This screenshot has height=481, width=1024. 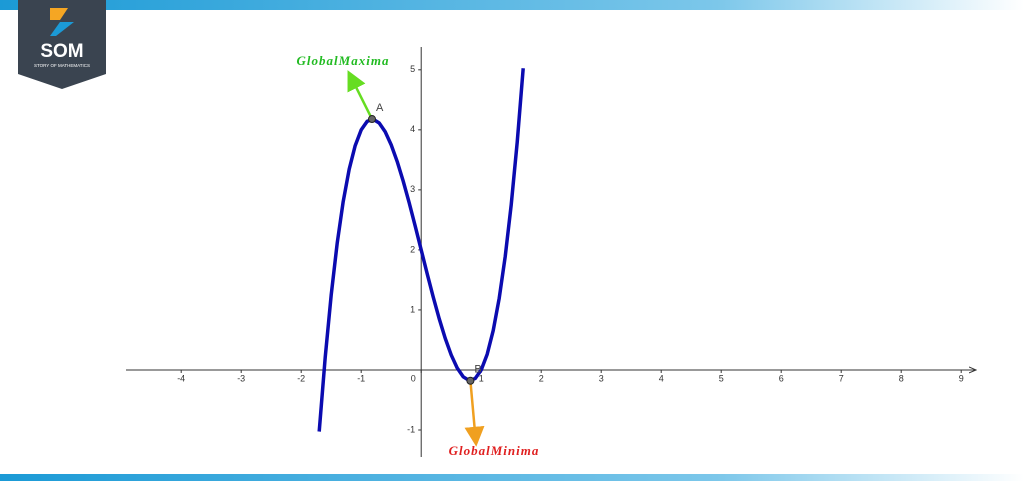 I want to click on x-tick-label: -4, so click(x=181, y=378).